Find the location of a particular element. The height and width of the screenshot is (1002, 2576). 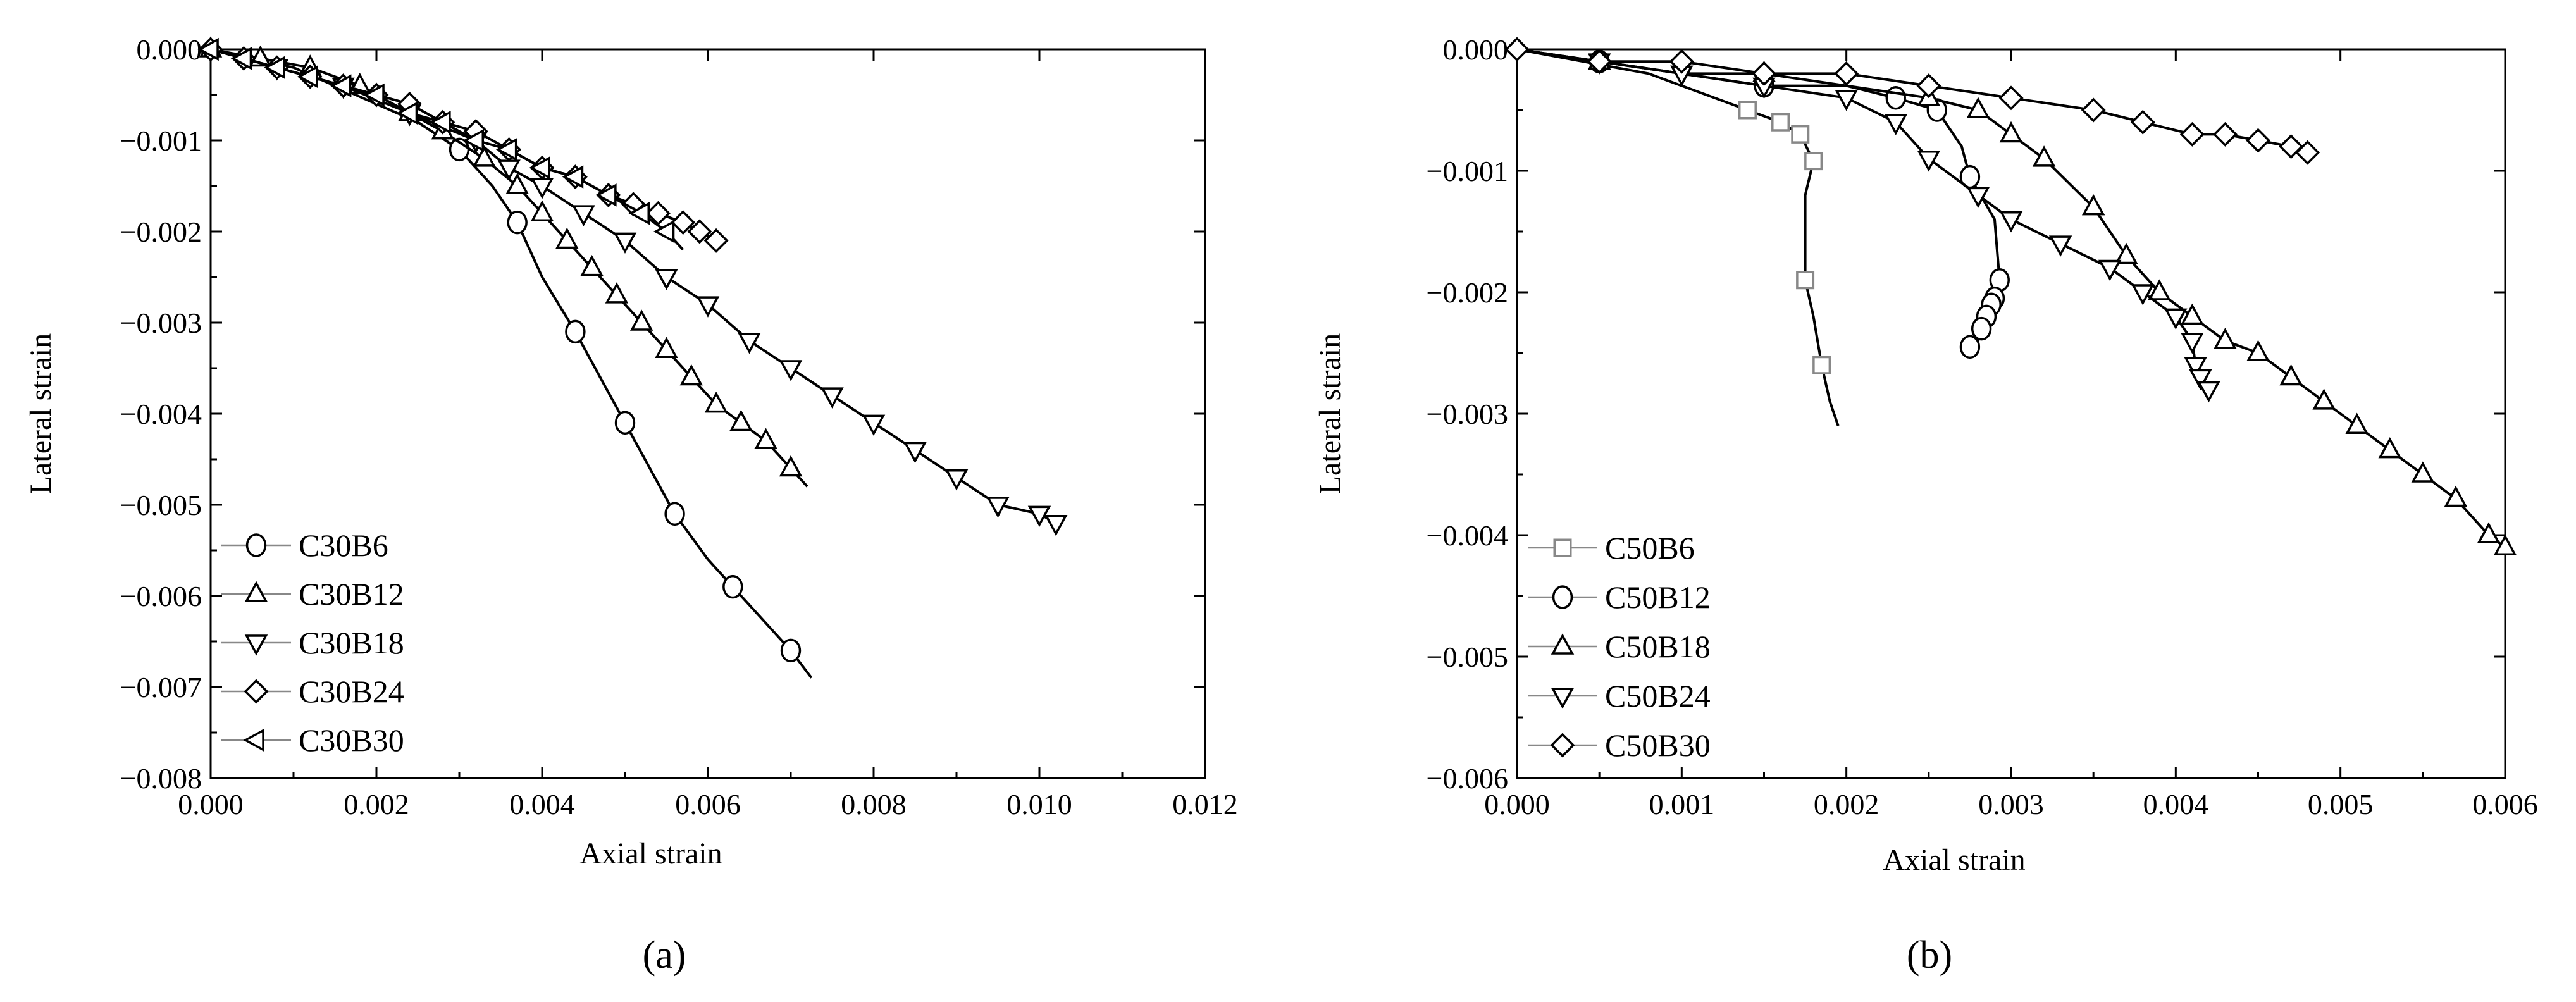

x-axis-title: Axial strain is located at coordinates (651, 853).